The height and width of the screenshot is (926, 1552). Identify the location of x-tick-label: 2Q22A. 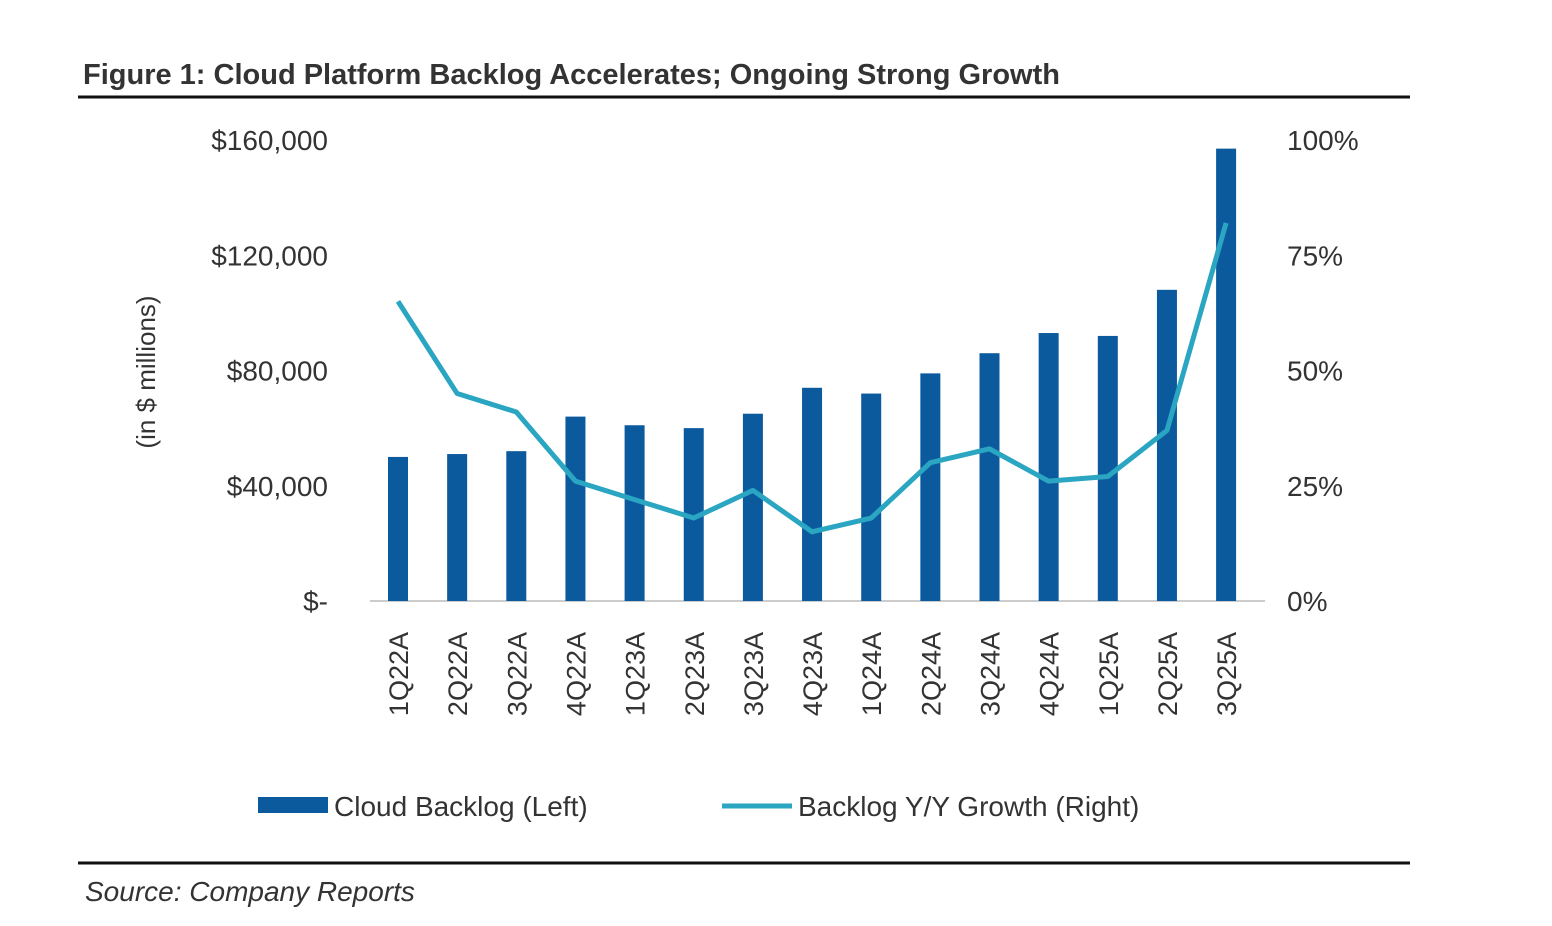
(458, 674).